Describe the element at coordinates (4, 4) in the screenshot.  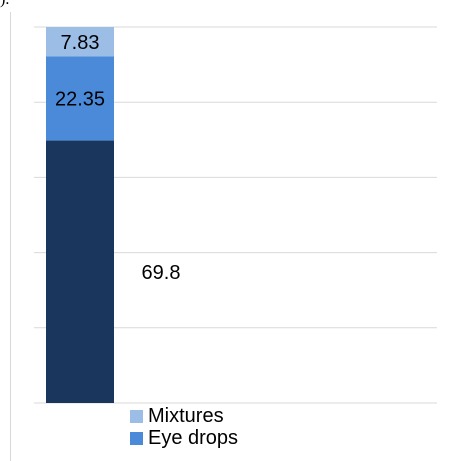
I see `caption-fragment: ).` at that location.